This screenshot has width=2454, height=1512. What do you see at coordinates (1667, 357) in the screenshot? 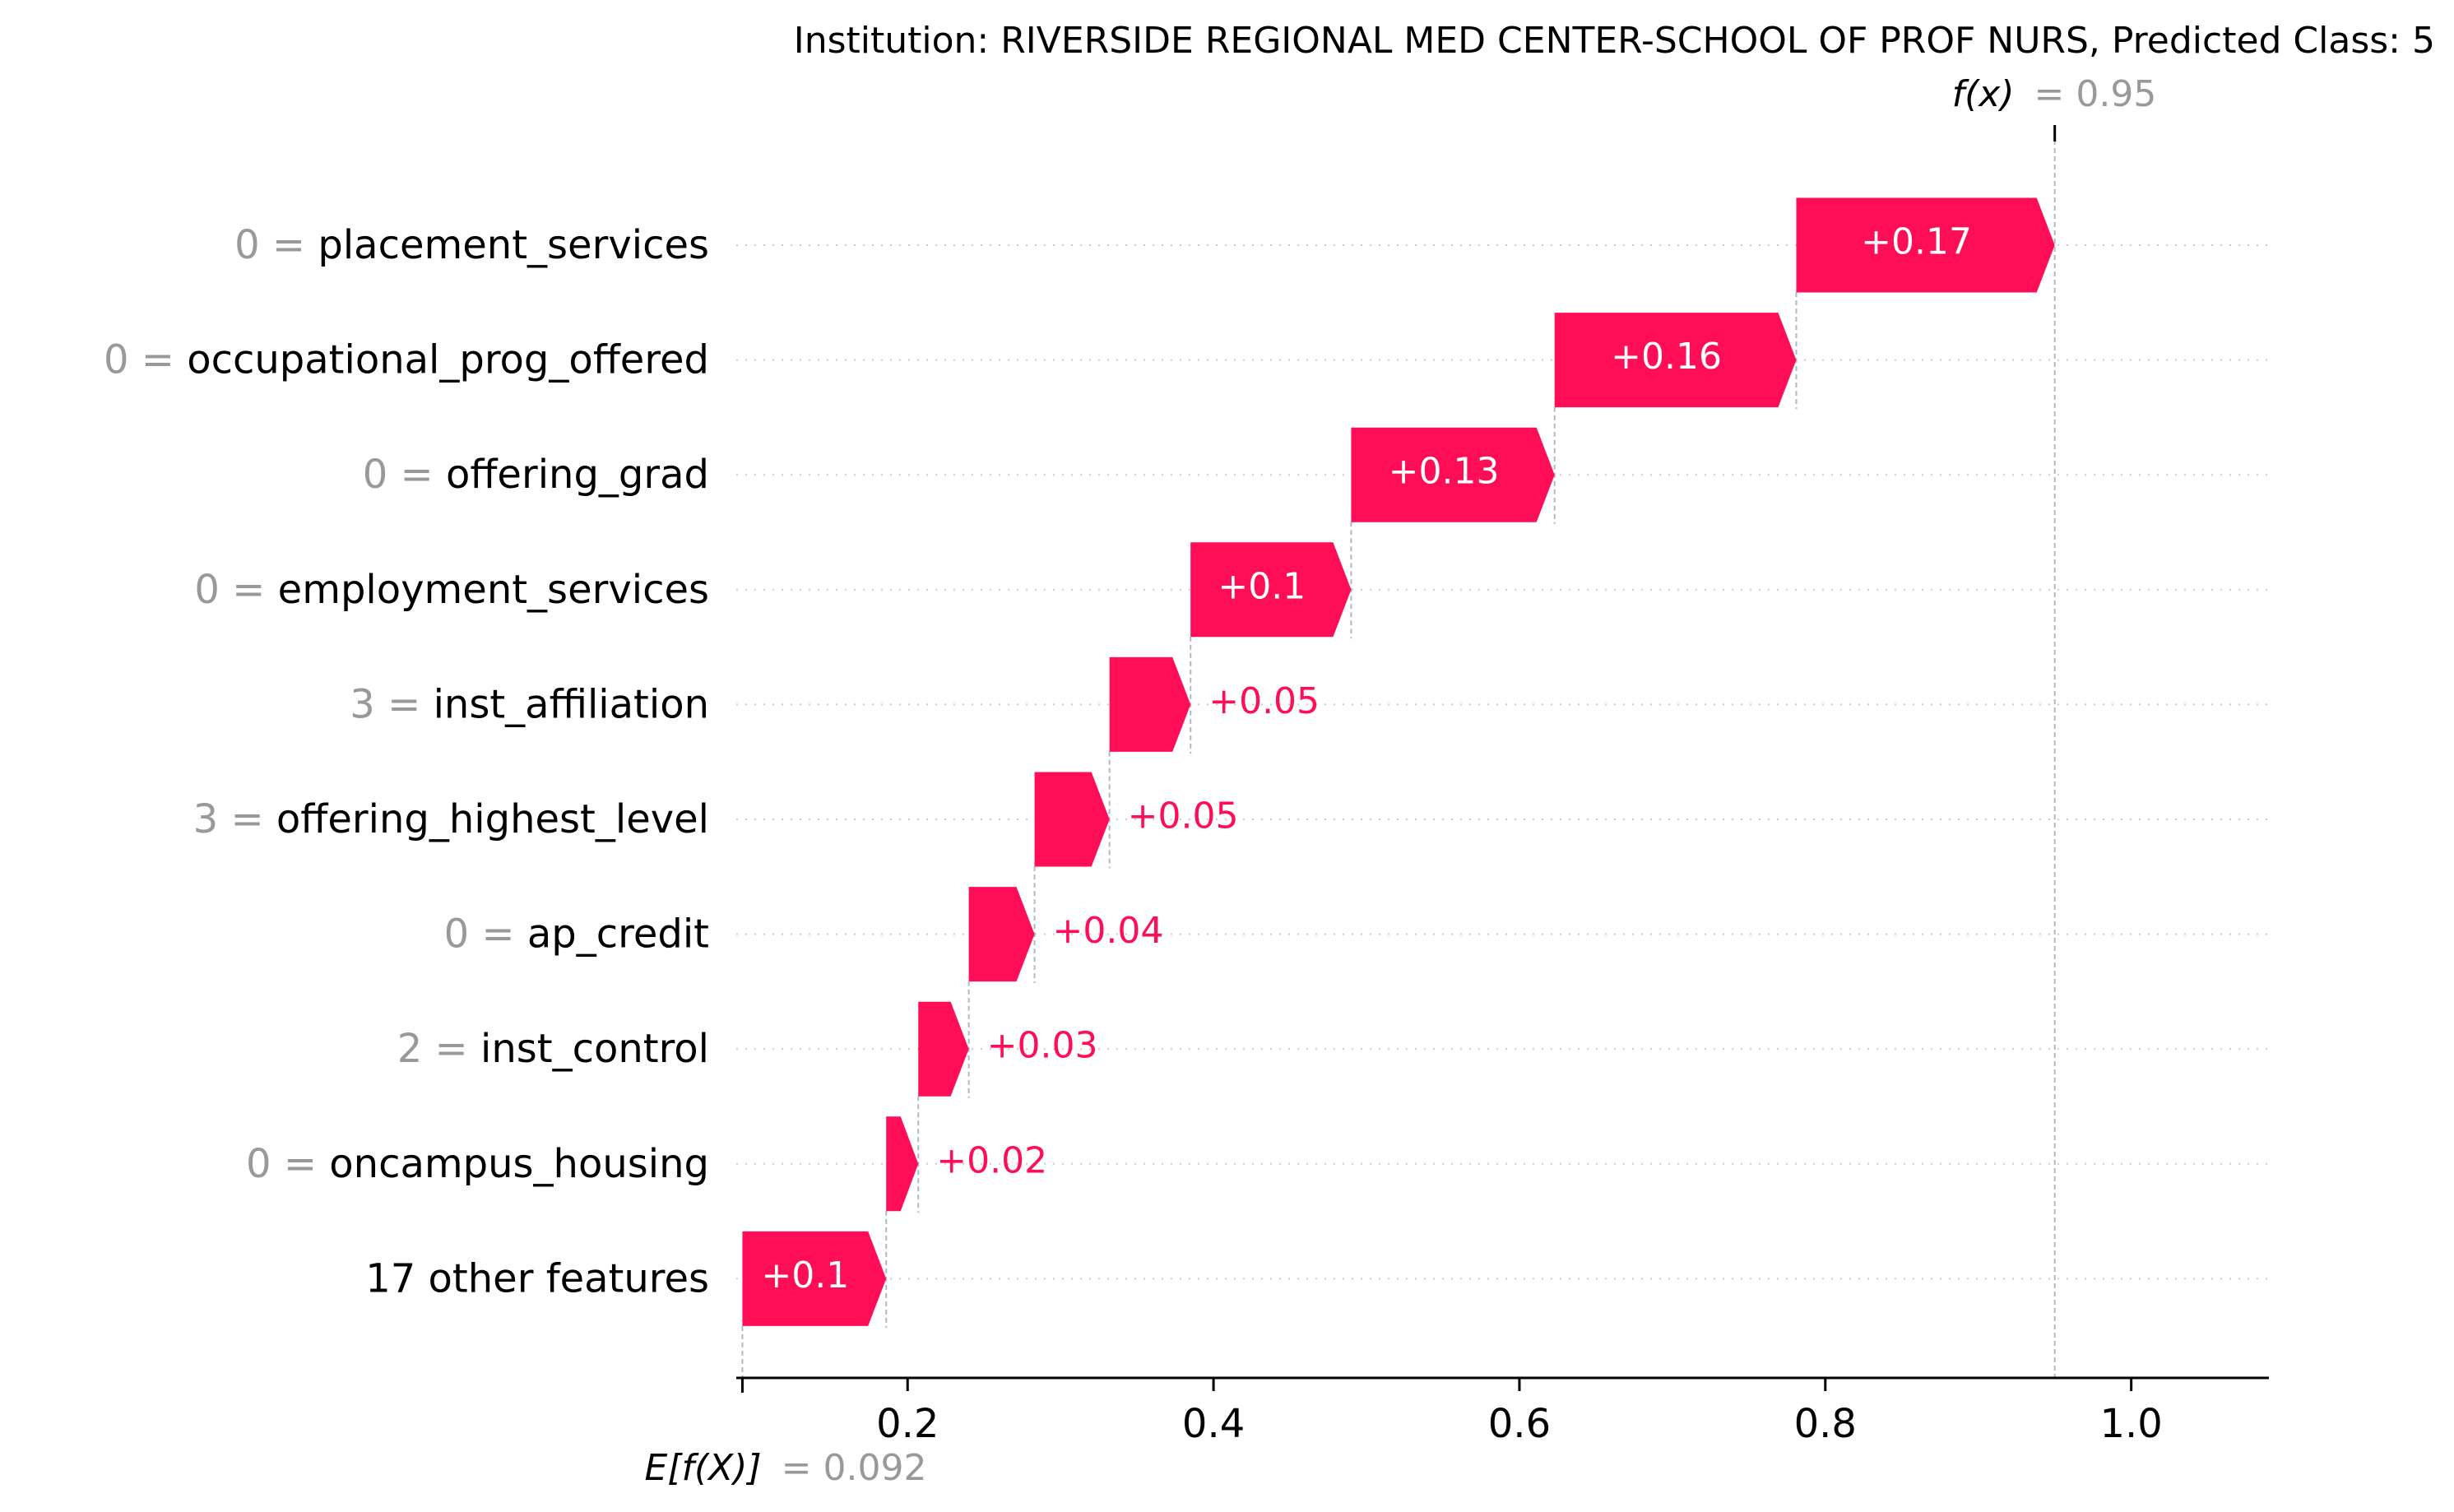
I see `contribution-label: +0.16` at bounding box center [1667, 357].